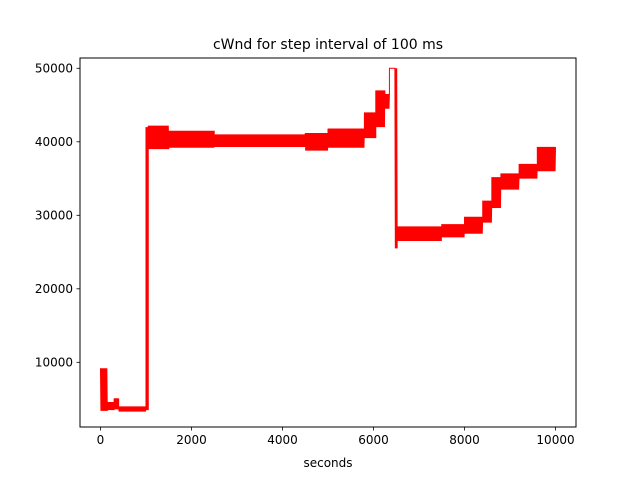  I want to click on x-tick-label: 8000, so click(464, 440).